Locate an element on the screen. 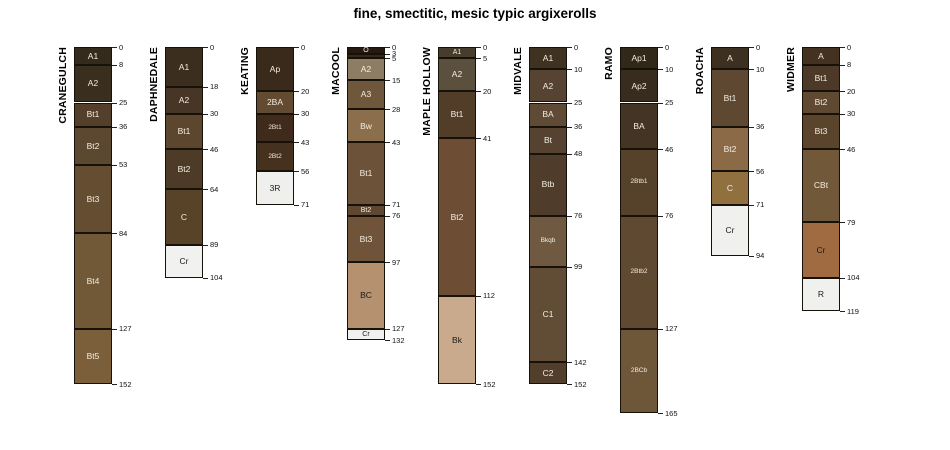 The width and height of the screenshot is (950, 450). horizon-label: A is located at coordinates (730, 57).